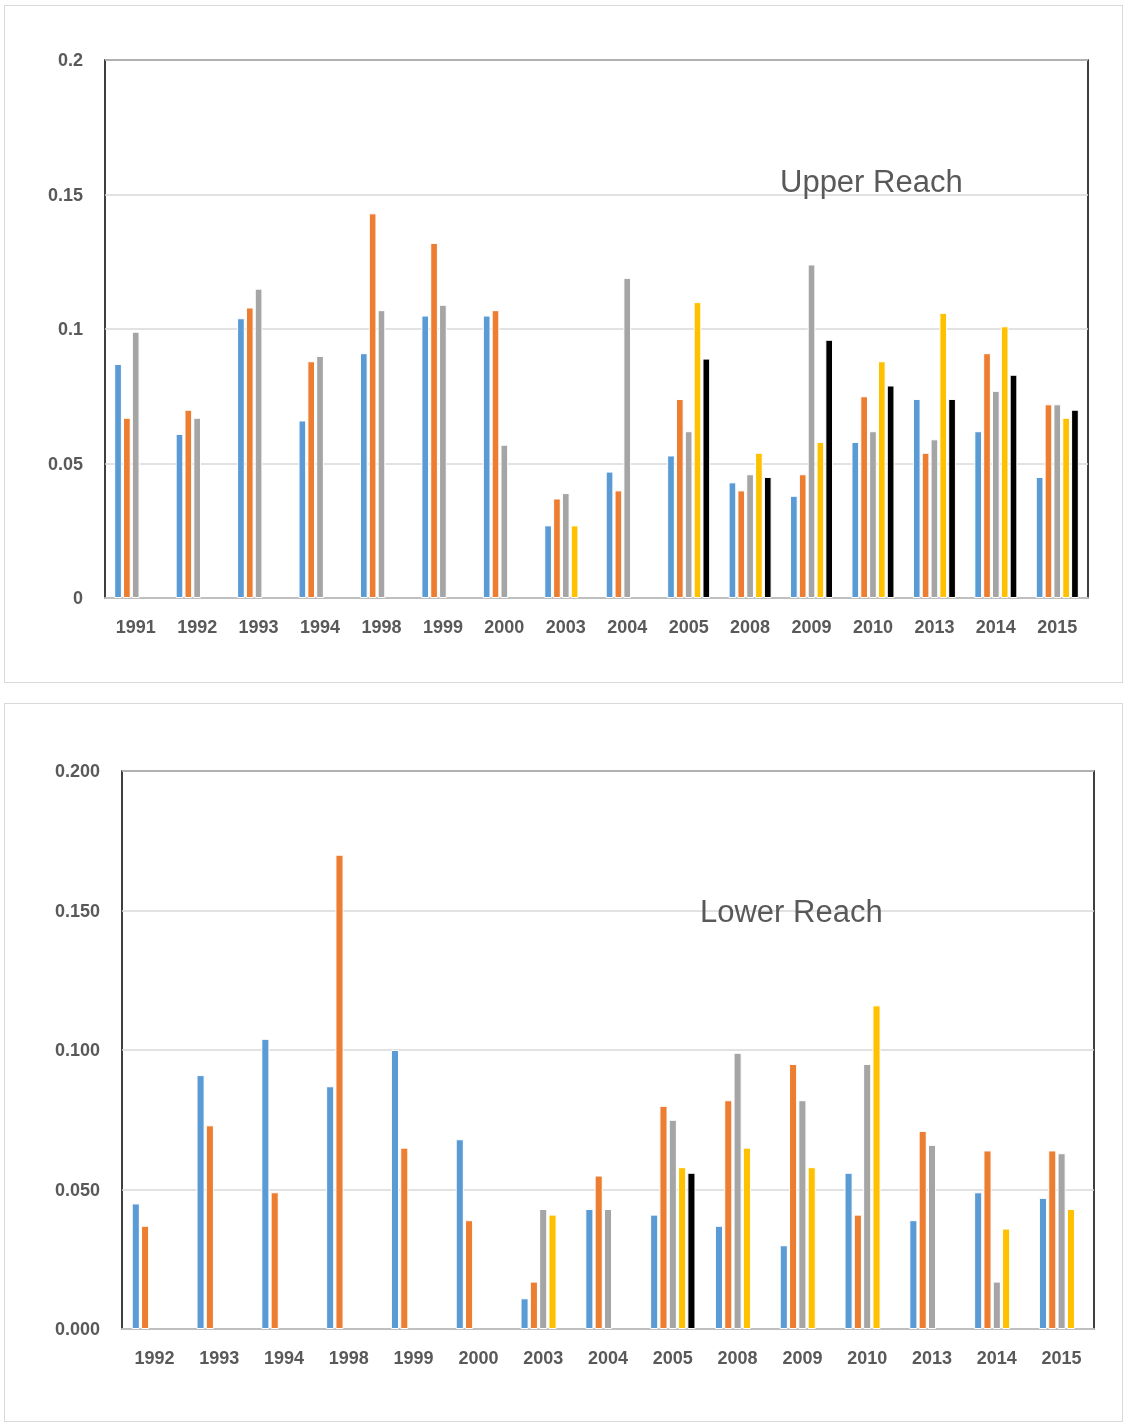 The height and width of the screenshot is (1427, 1127). I want to click on y-tick-label: 0.150, so click(77, 910).